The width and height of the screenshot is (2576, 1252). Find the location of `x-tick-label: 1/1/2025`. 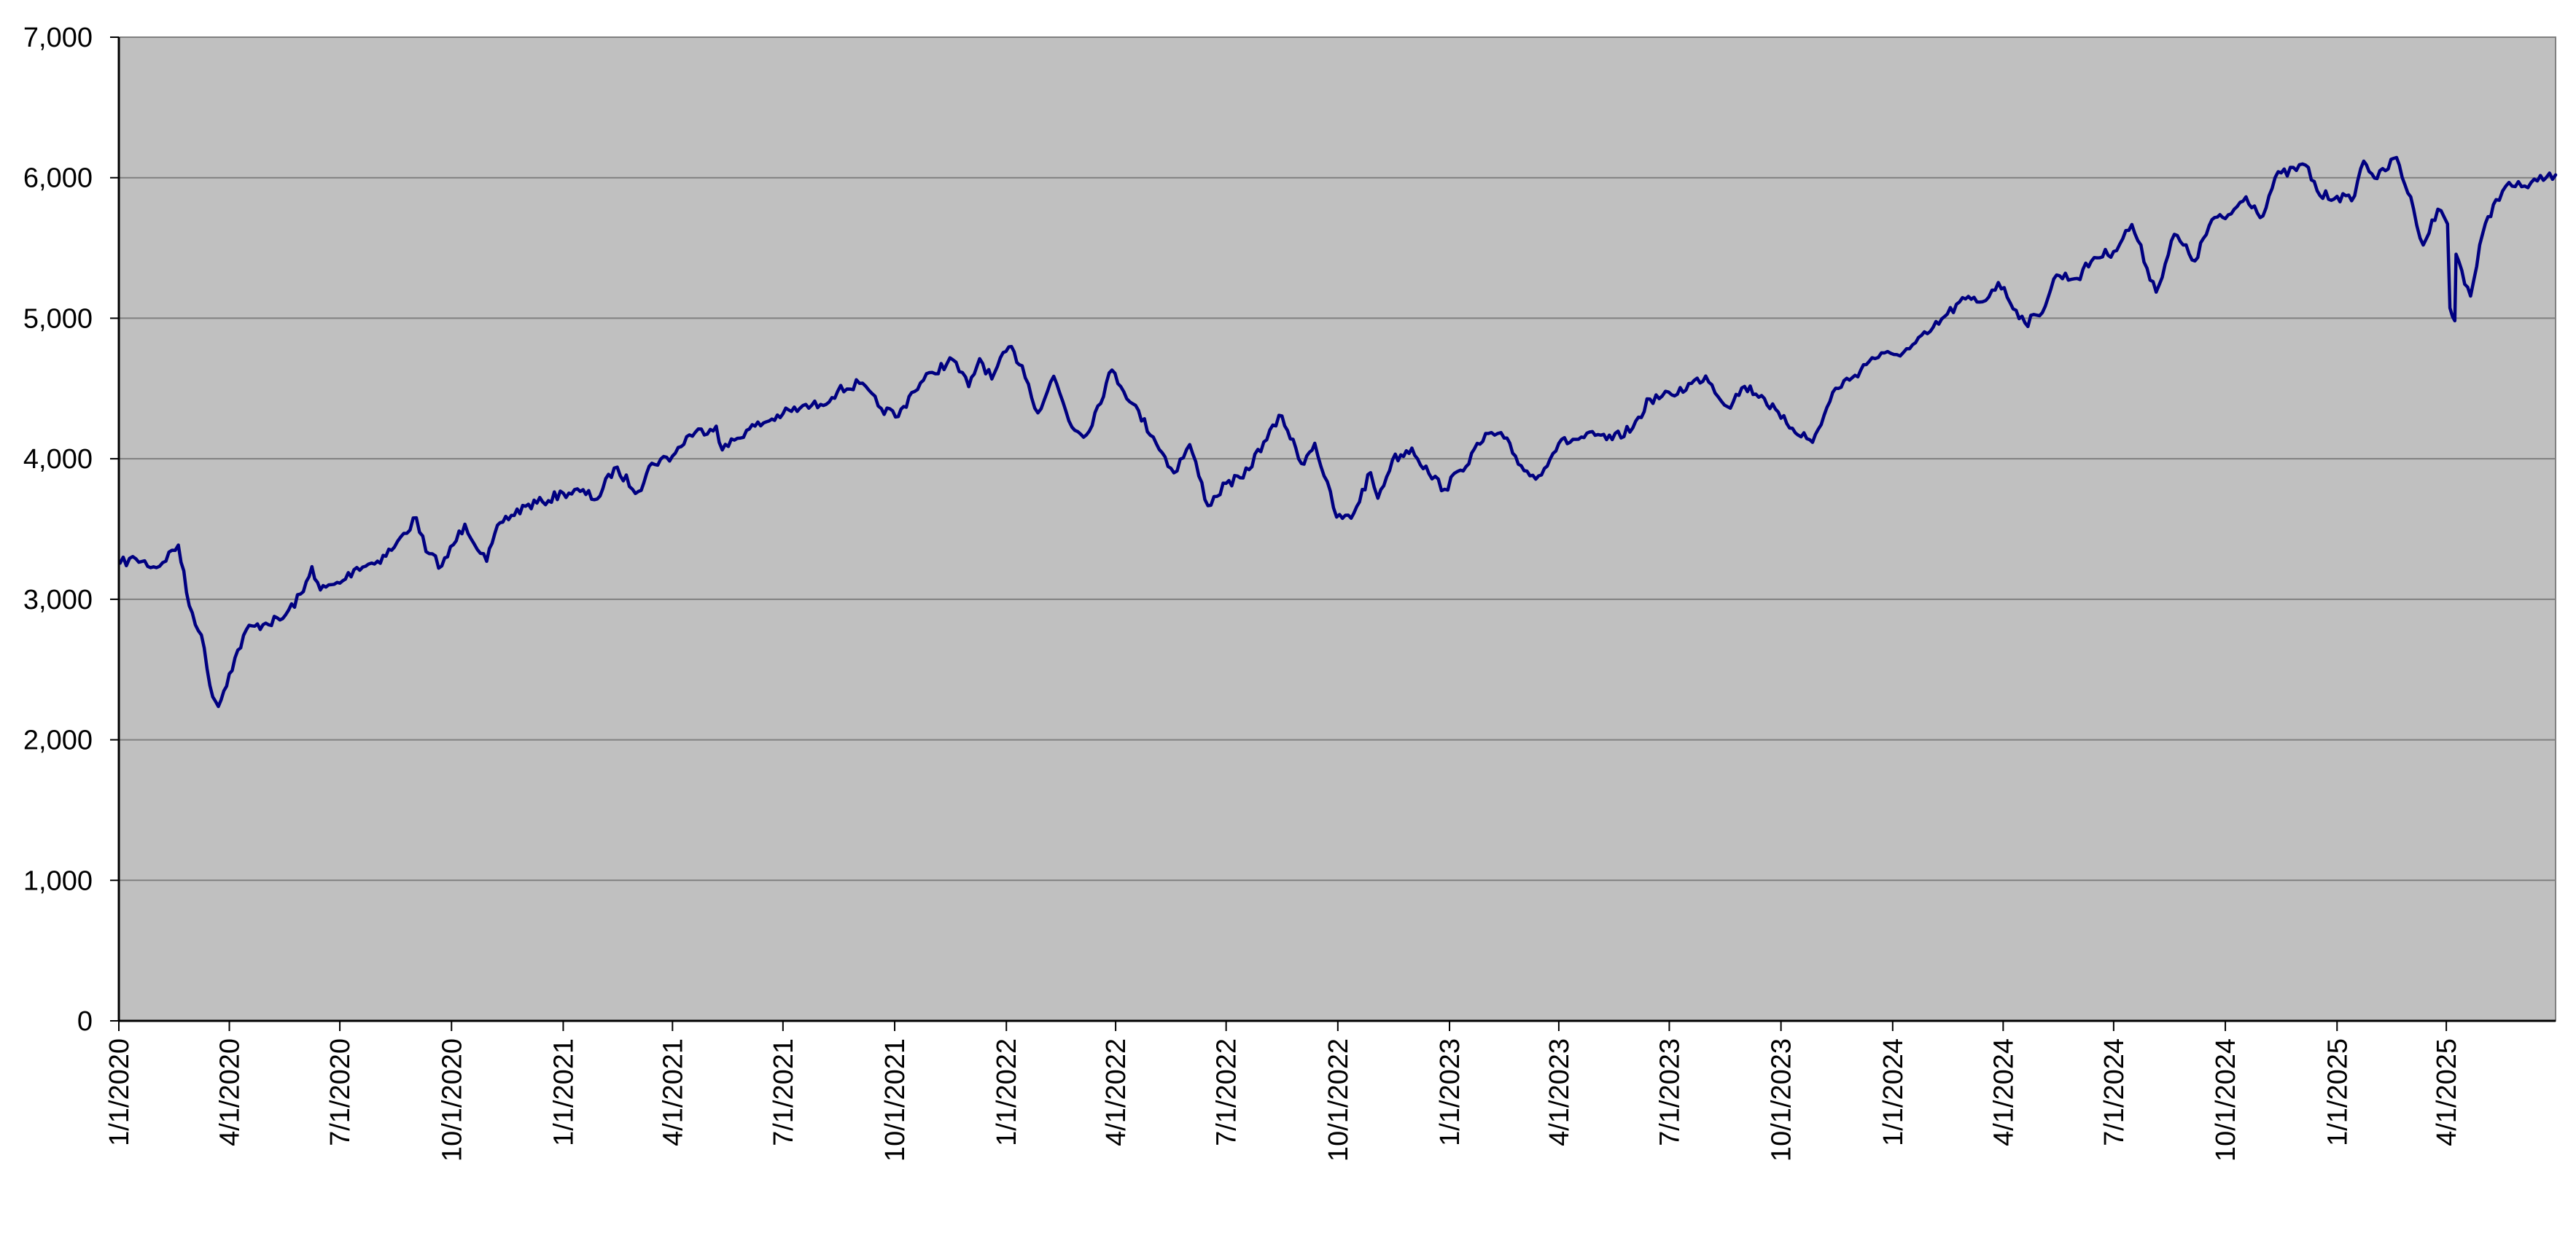

x-tick-label: 1/1/2025 is located at coordinates (2337, 1092).